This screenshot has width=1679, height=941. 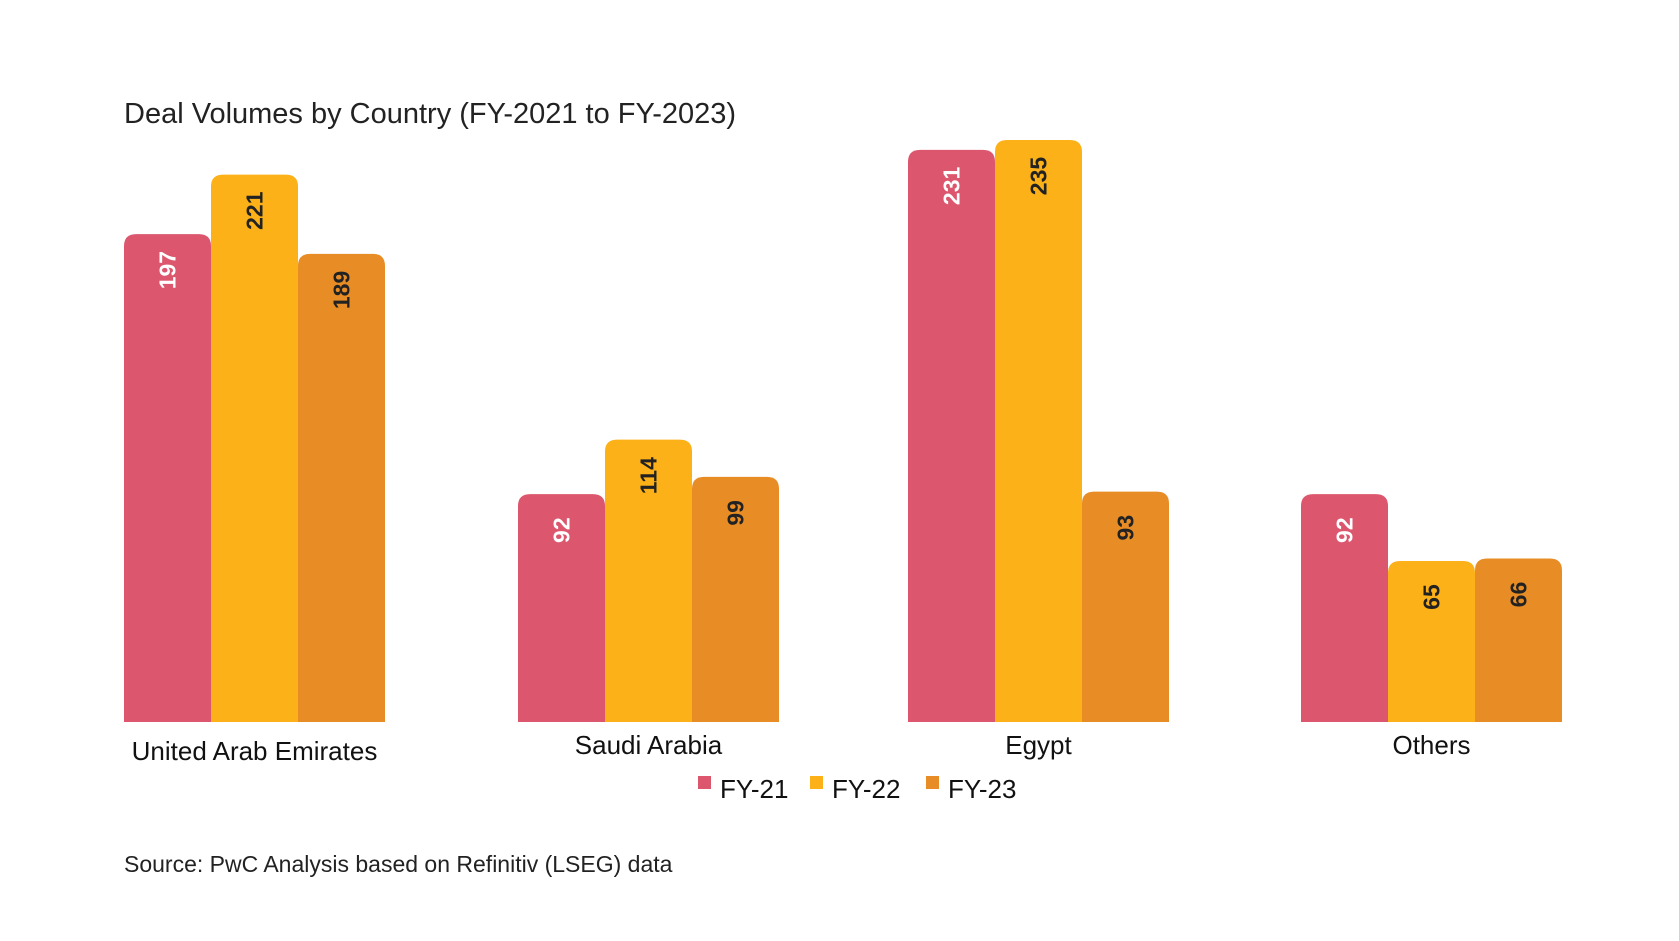 I want to click on category-label: Others, so click(x=1431, y=745).